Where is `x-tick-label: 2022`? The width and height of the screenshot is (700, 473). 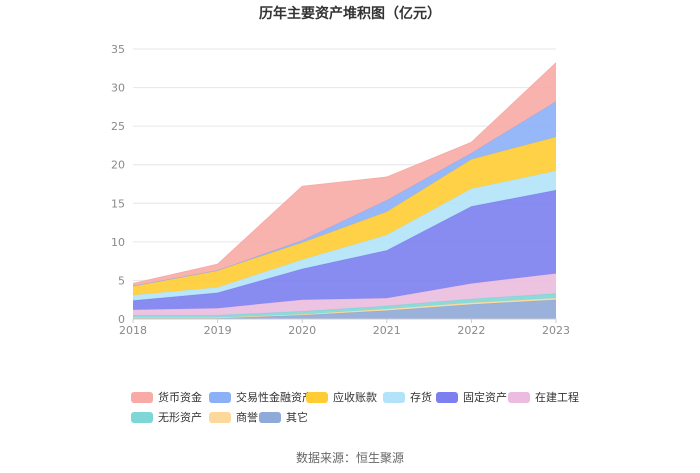
x-tick-label: 2022 is located at coordinates (471, 330).